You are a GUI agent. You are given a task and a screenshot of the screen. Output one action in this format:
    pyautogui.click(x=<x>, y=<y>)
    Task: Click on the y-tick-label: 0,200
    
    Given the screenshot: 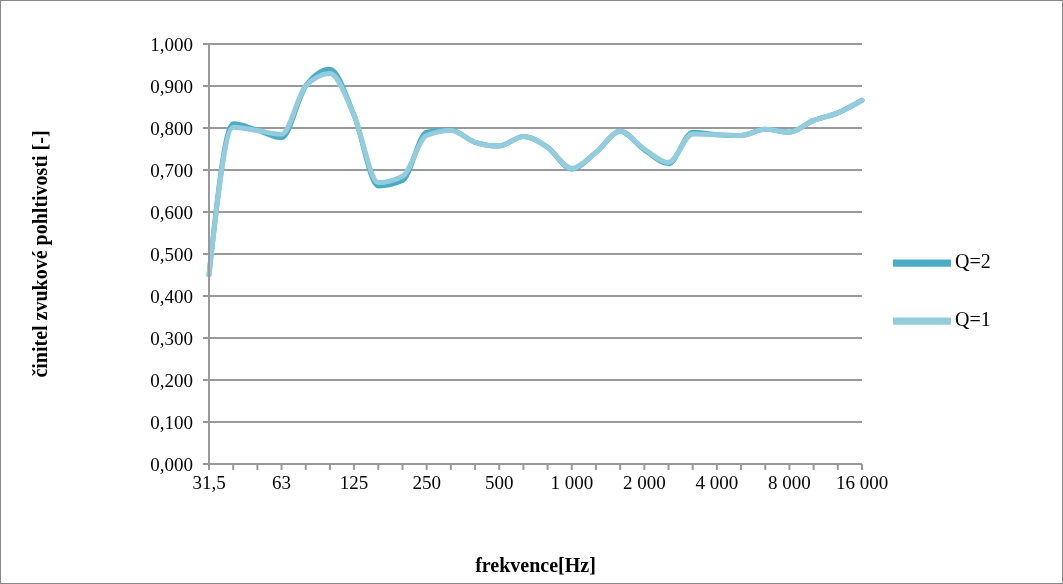 What is the action you would take?
    pyautogui.click(x=171, y=380)
    